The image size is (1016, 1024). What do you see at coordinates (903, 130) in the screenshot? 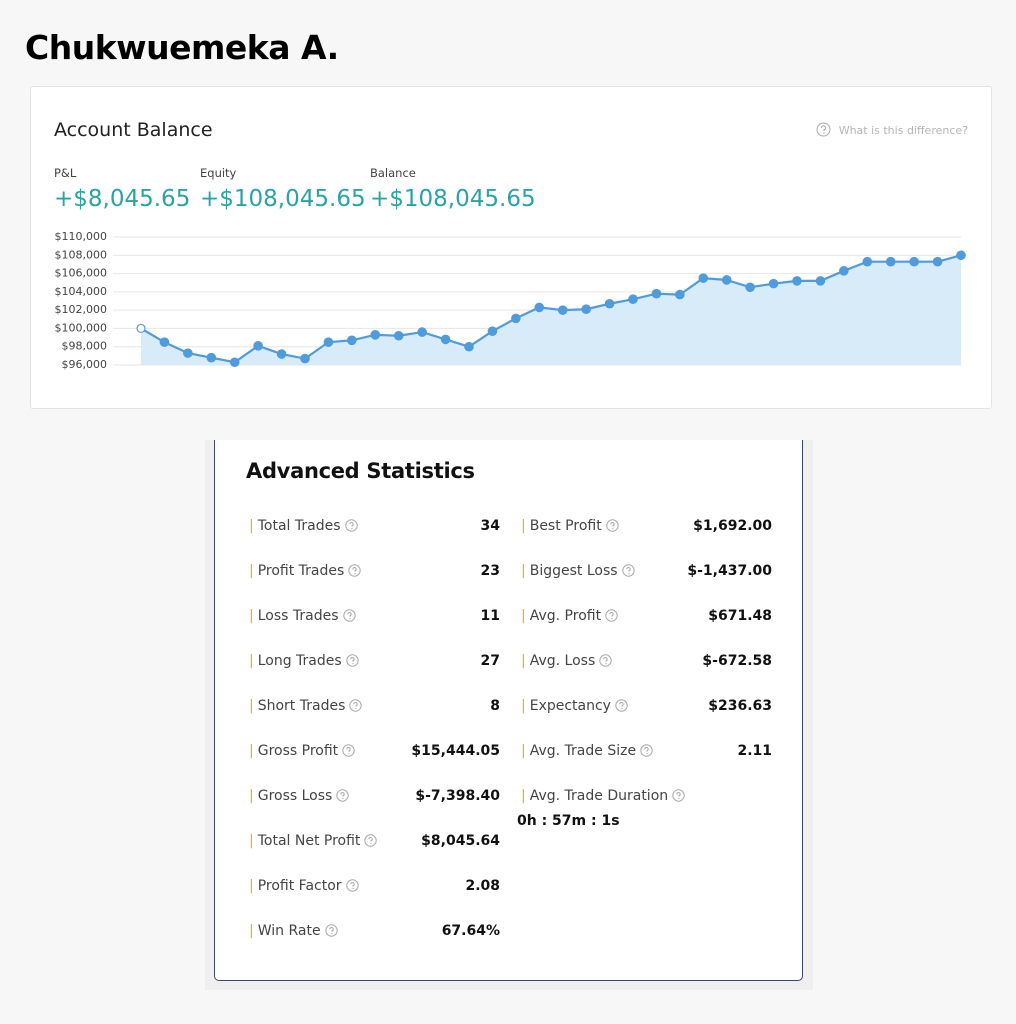
I see `help-link: What is this difference?` at bounding box center [903, 130].